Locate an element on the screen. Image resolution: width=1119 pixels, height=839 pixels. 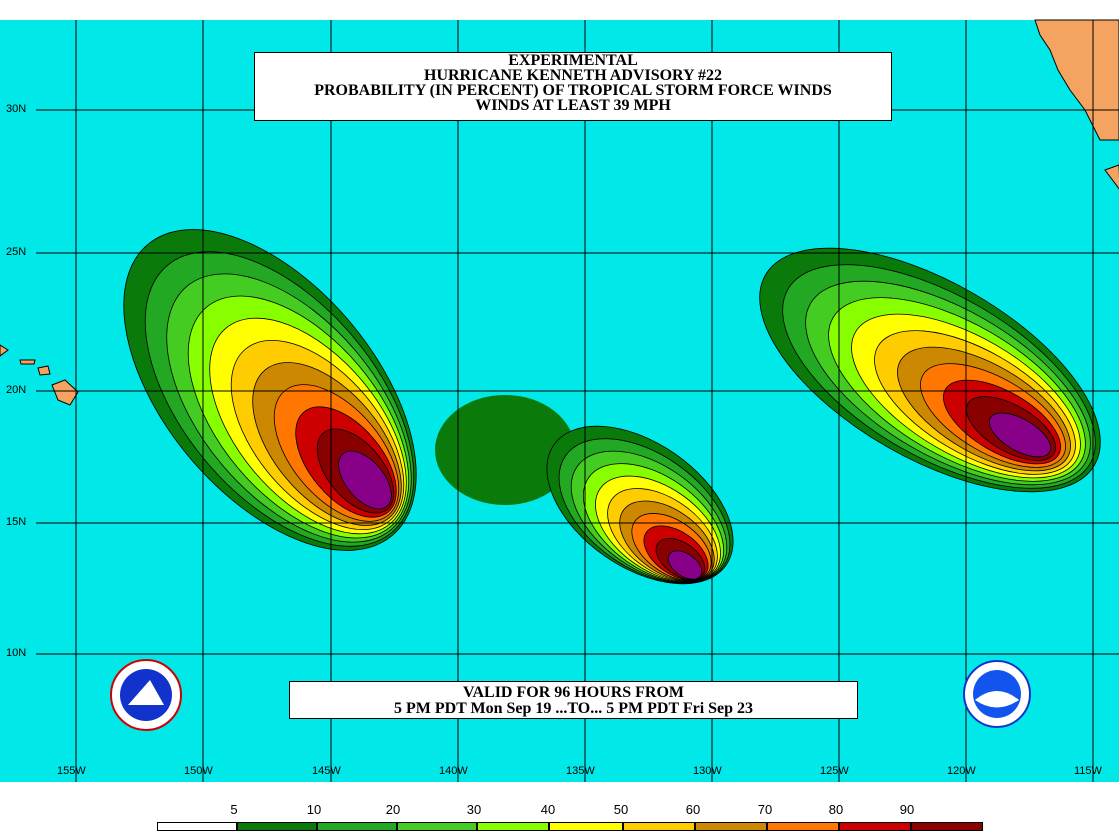
hawaii-big-island is located at coordinates (65, 392).